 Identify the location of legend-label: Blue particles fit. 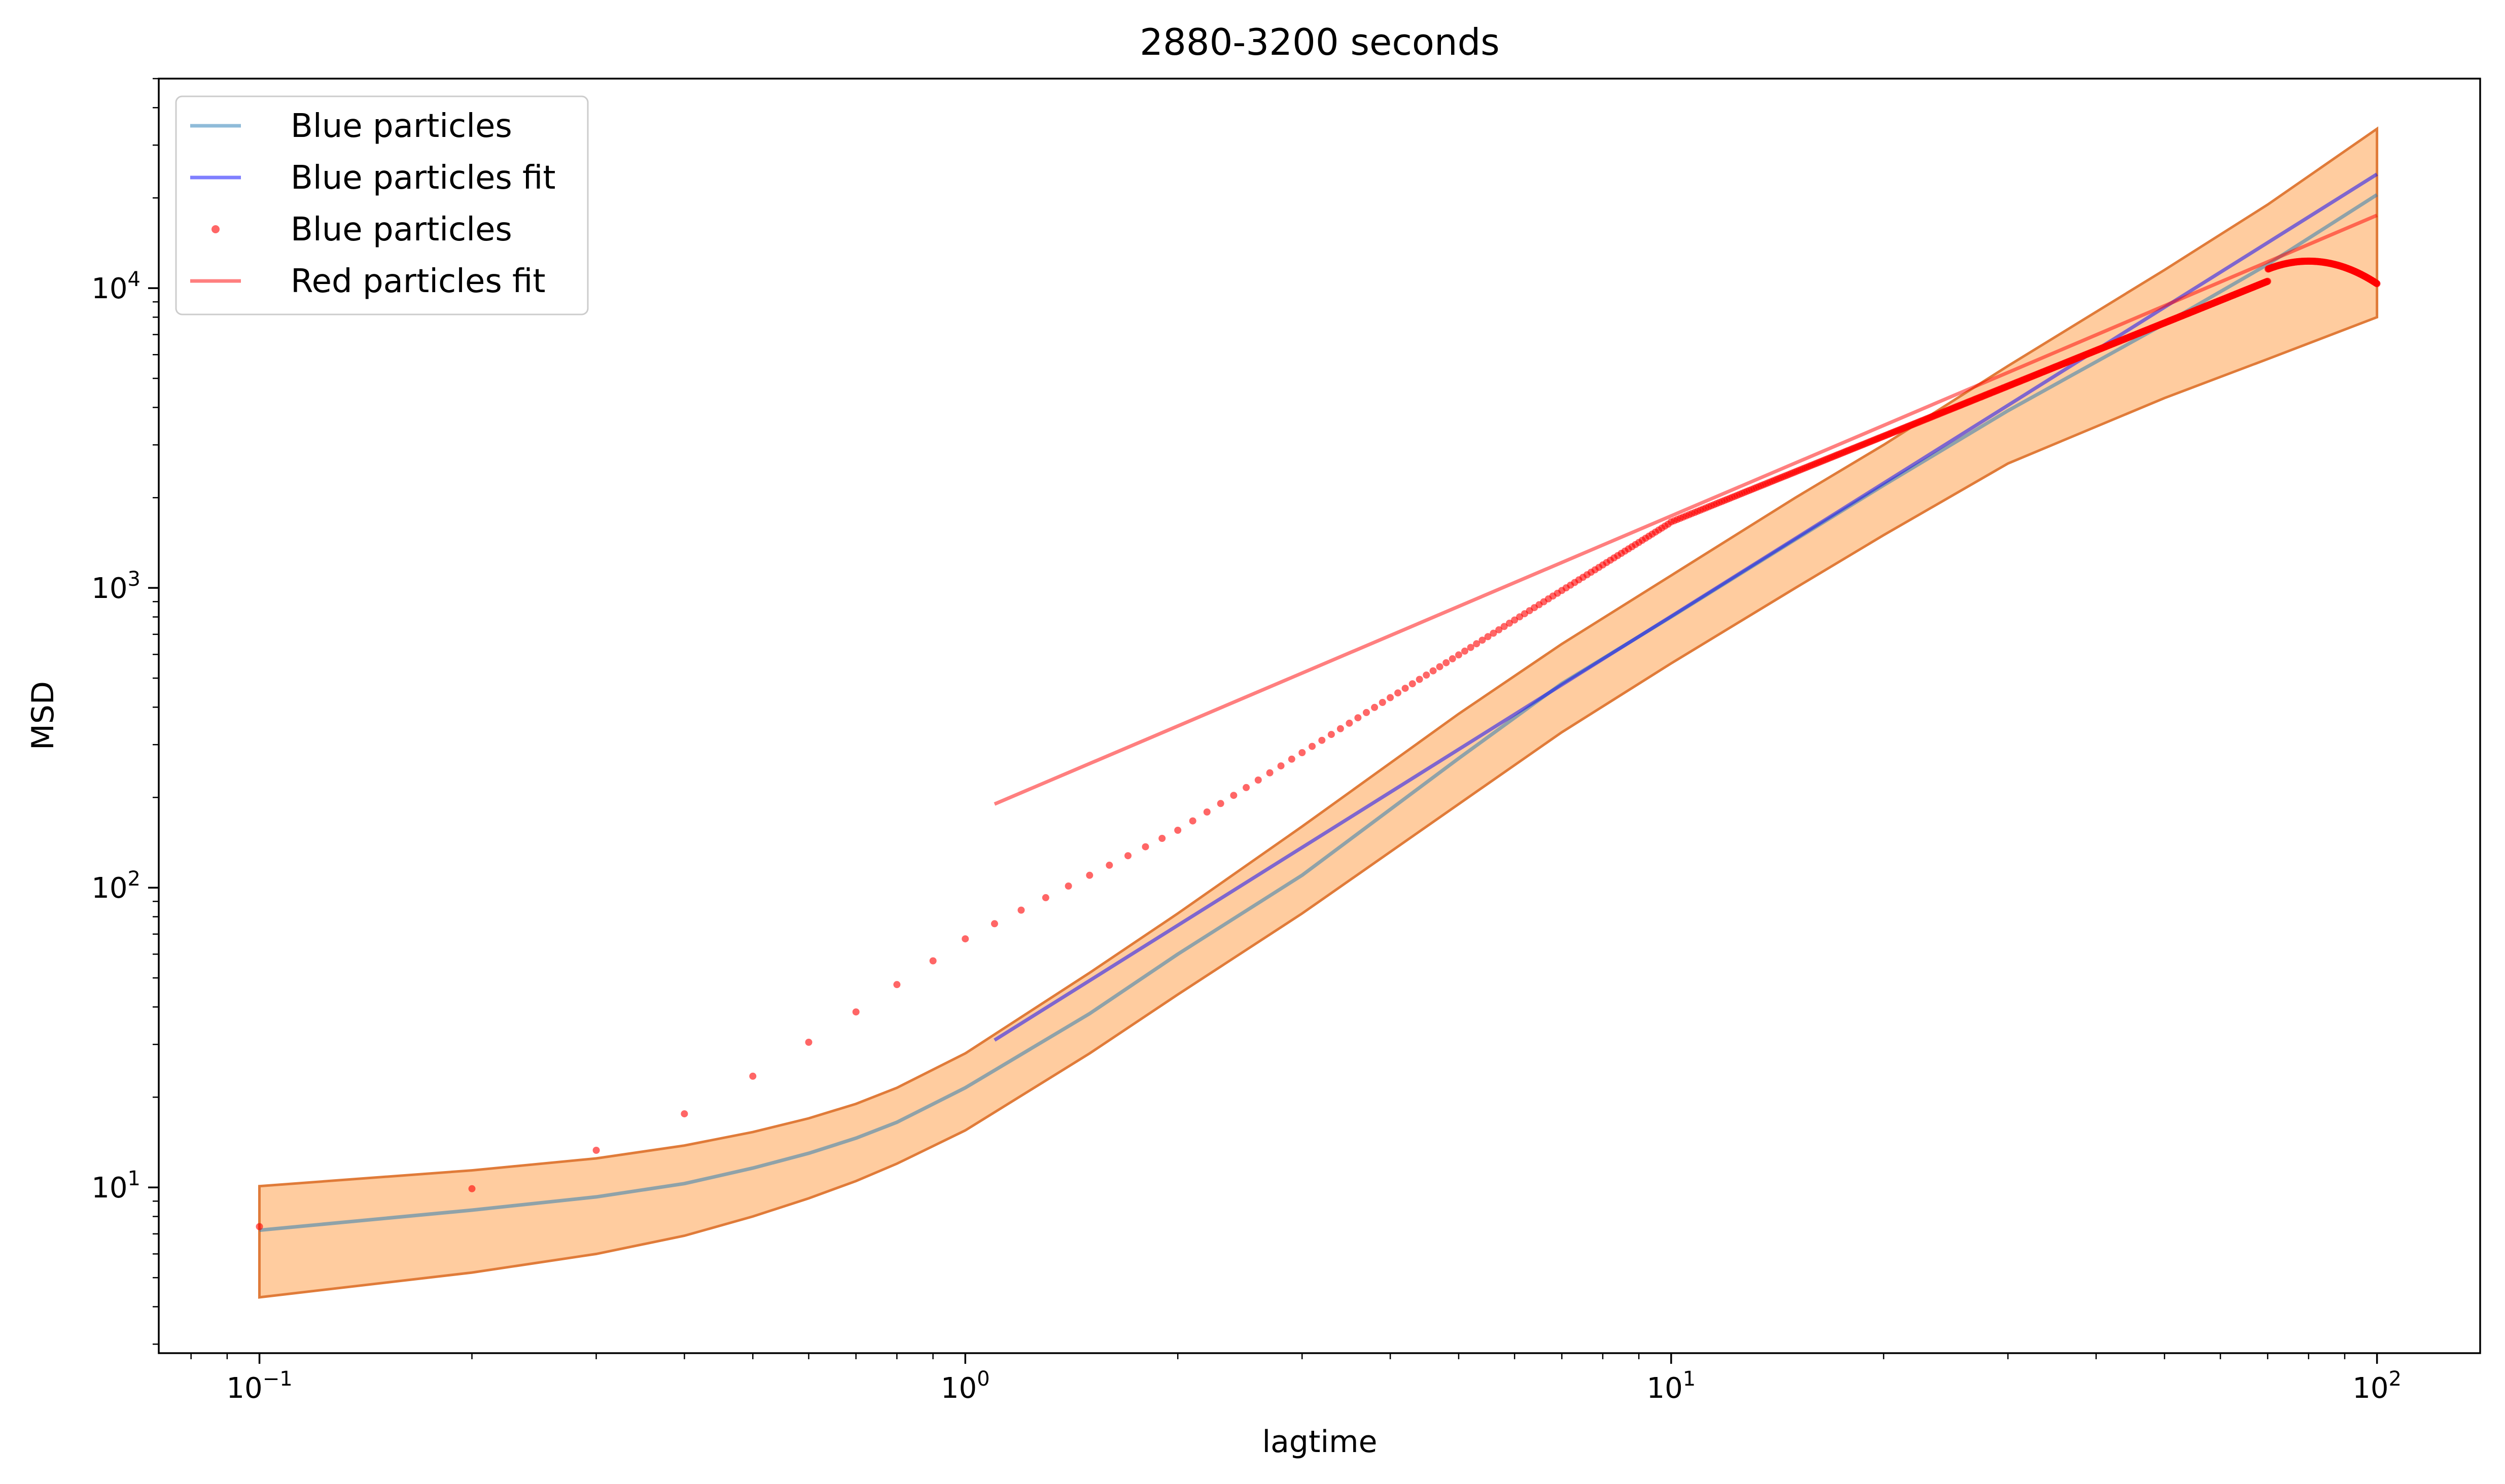
(423, 178).